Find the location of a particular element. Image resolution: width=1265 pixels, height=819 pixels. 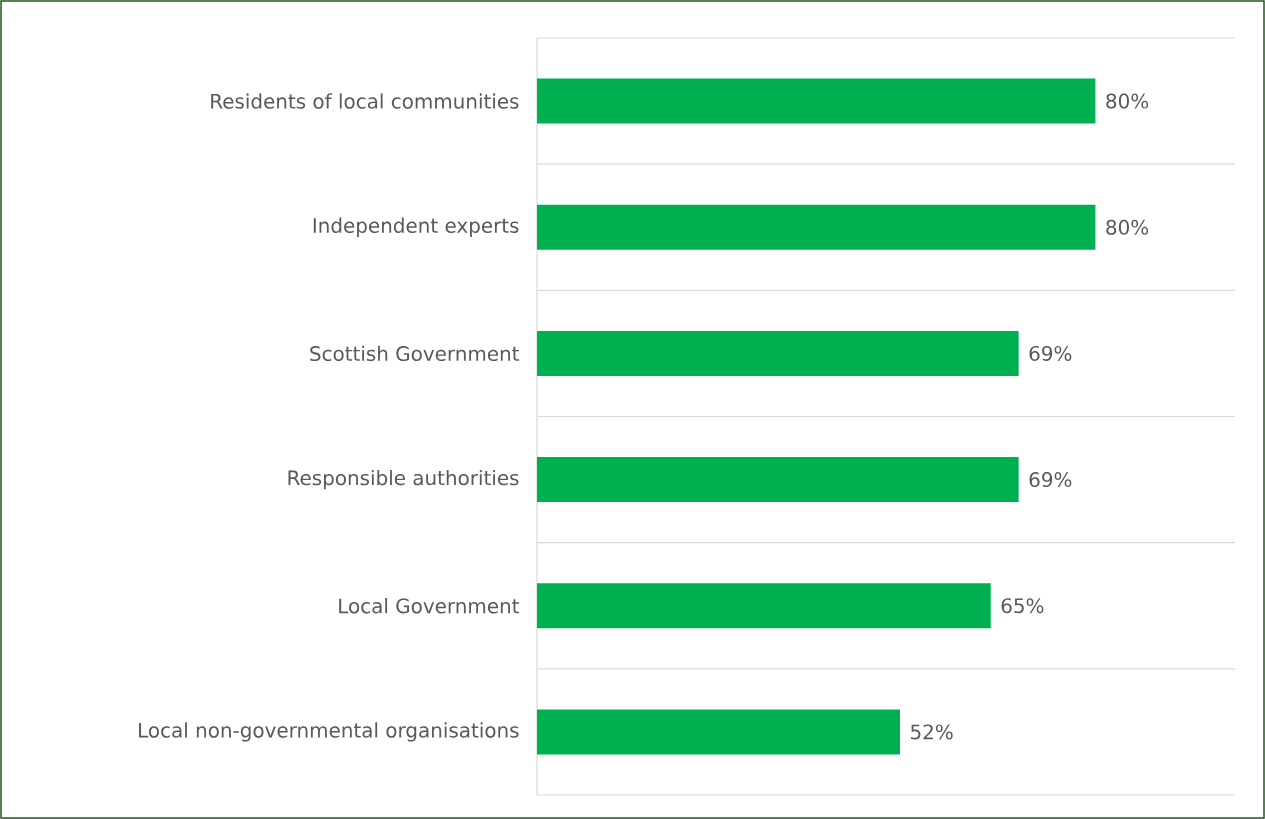

data-label: 52% is located at coordinates (932, 732).